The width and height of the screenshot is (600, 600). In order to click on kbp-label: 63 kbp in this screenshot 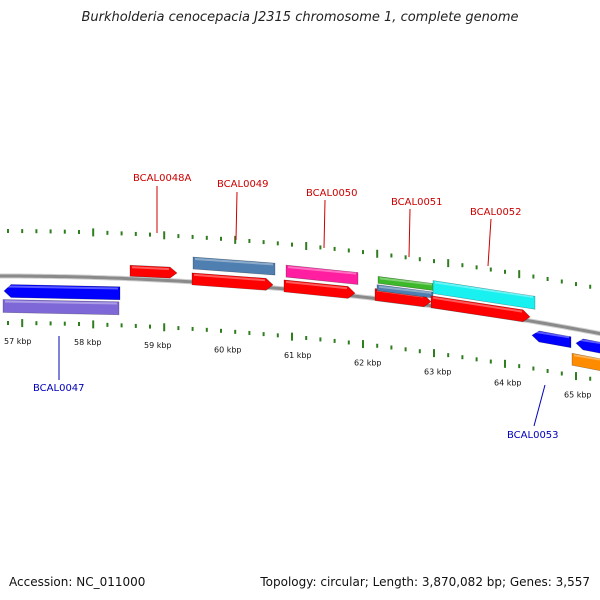, I will do `click(438, 372)`.